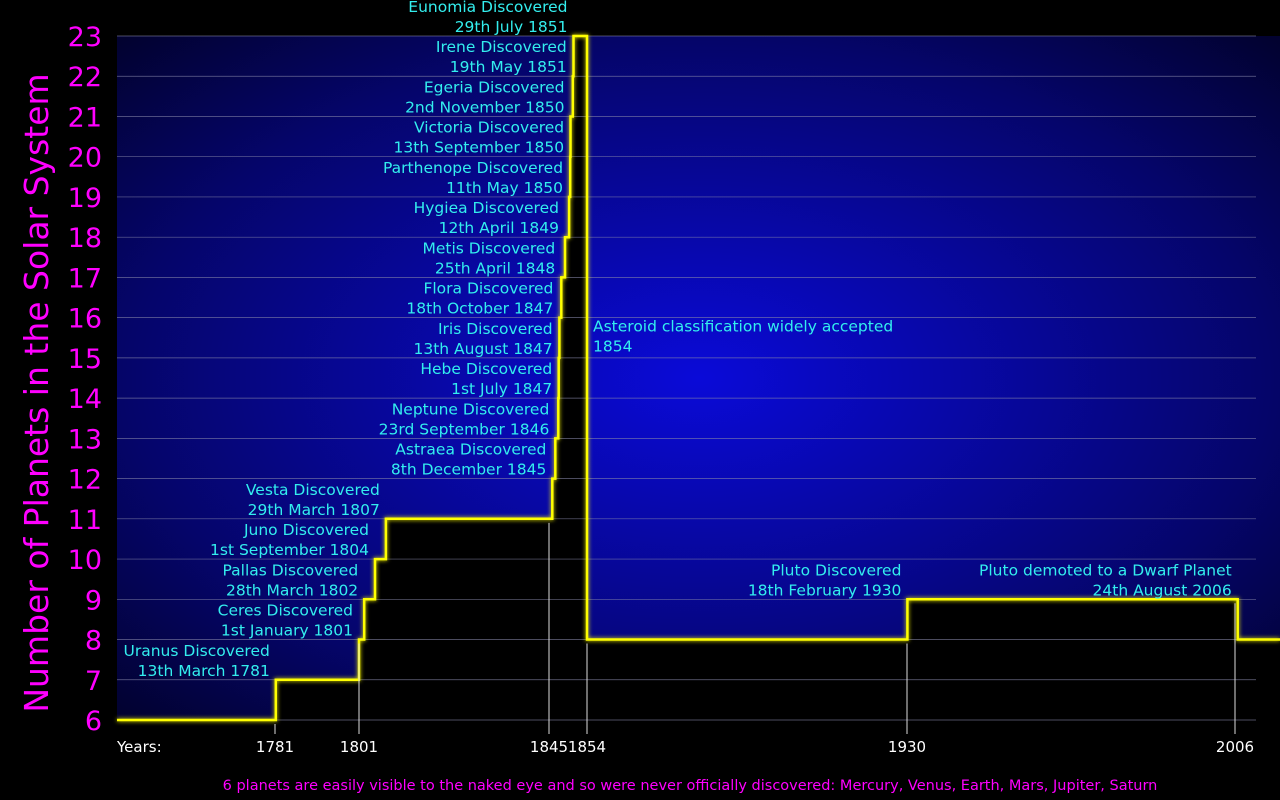  What do you see at coordinates (285, 621) in the screenshot?
I see `annotation: Ceres Discovered 1st January 1801` at bounding box center [285, 621].